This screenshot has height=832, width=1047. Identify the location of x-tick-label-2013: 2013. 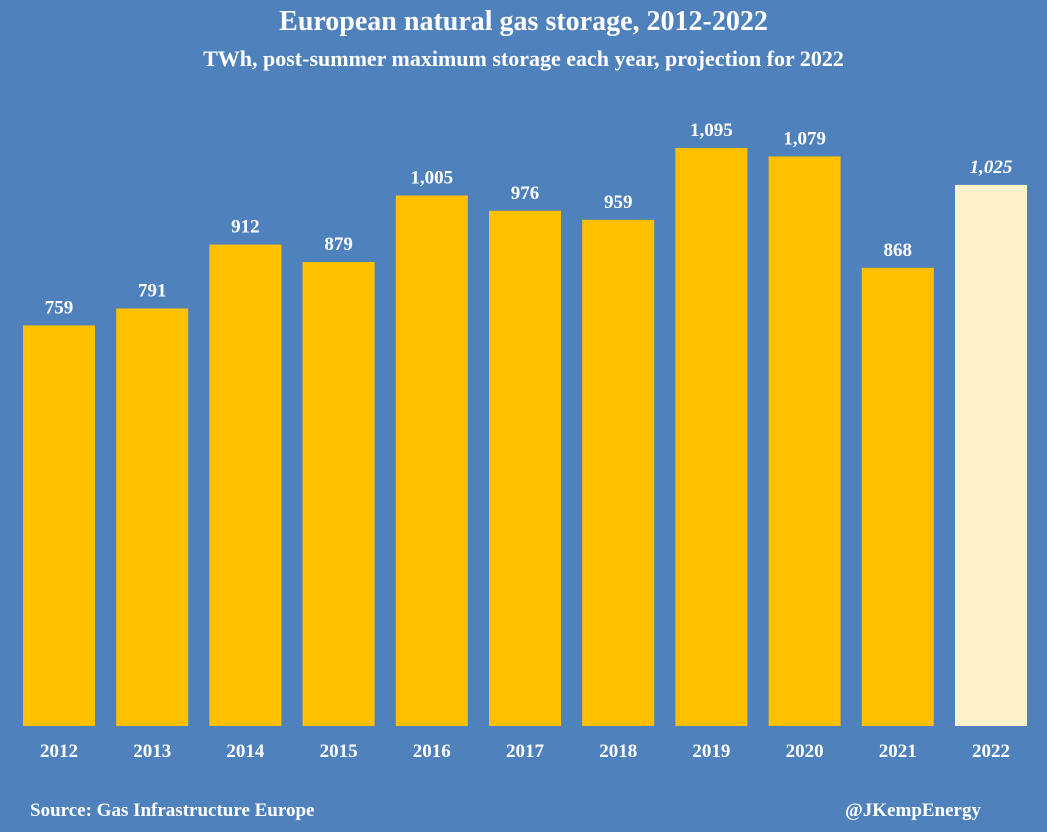
(152, 751).